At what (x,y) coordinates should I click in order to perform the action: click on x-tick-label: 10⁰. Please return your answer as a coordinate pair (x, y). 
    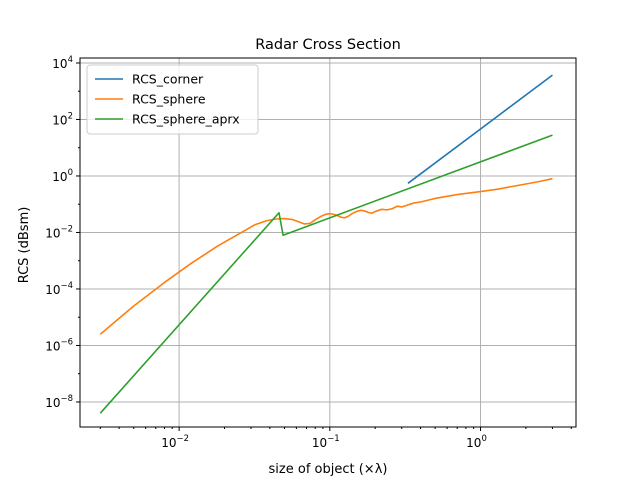
    Looking at the image, I should click on (476, 442).